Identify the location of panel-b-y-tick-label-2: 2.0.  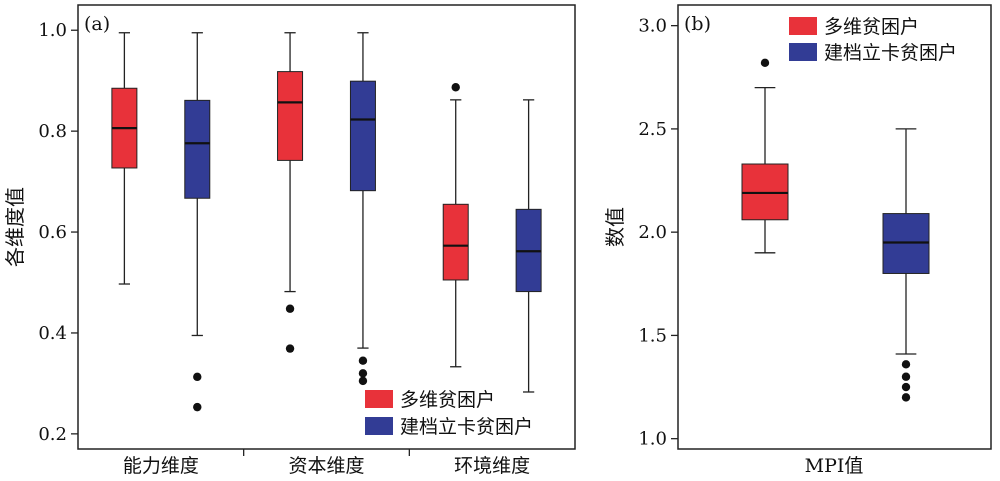
(652, 232).